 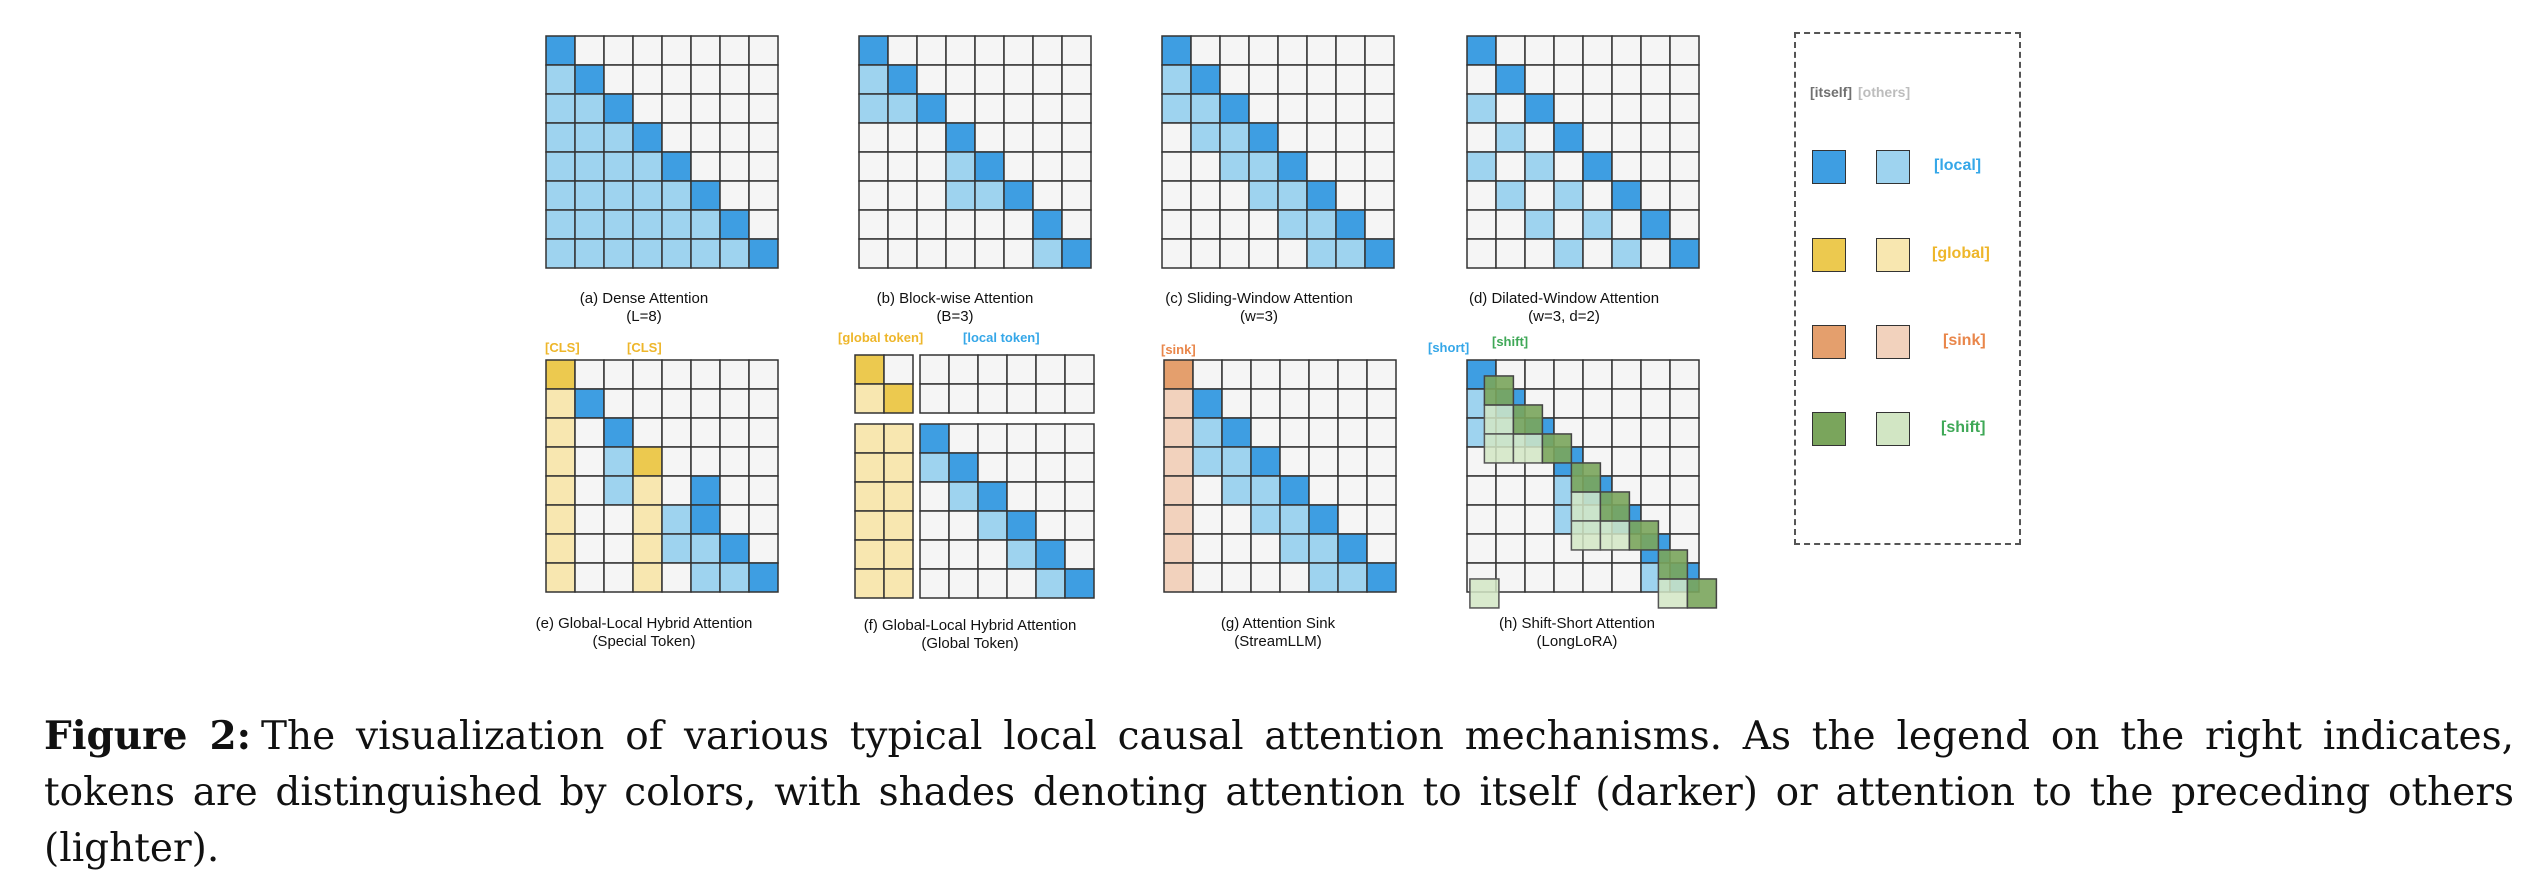 What do you see at coordinates (1893, 255) in the screenshot?
I see `legend-swatch-global-light` at bounding box center [1893, 255].